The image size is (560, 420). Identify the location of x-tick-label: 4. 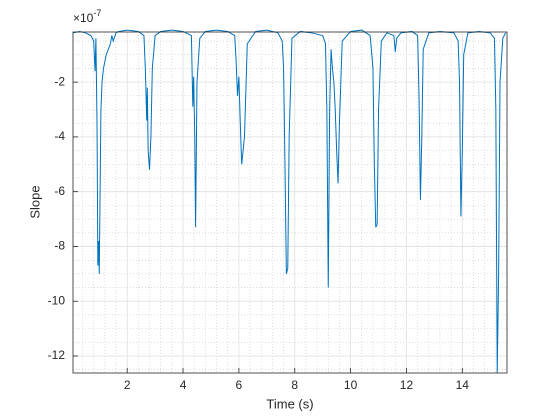
(183, 385).